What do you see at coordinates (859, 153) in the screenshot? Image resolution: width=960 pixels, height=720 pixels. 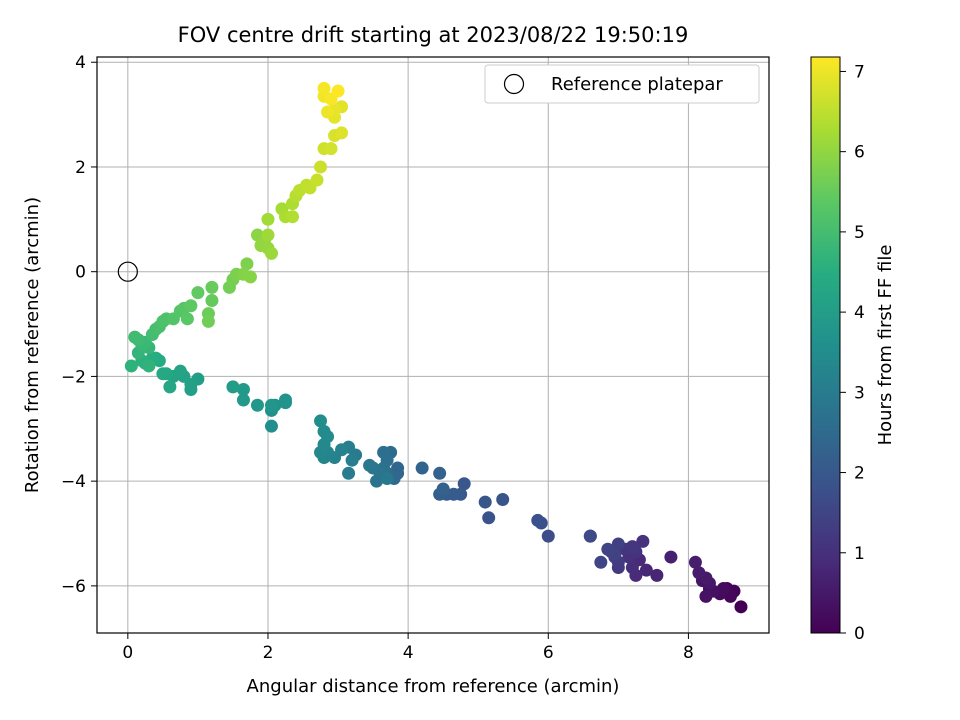 I see `colorbar-tick-label: 6` at bounding box center [859, 153].